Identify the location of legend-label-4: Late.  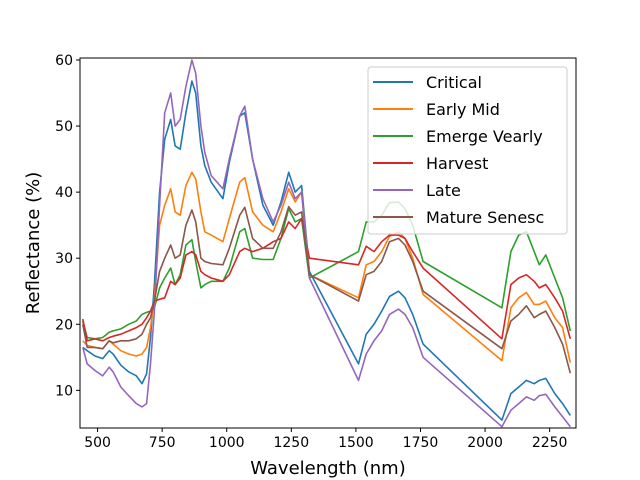
(443, 190).